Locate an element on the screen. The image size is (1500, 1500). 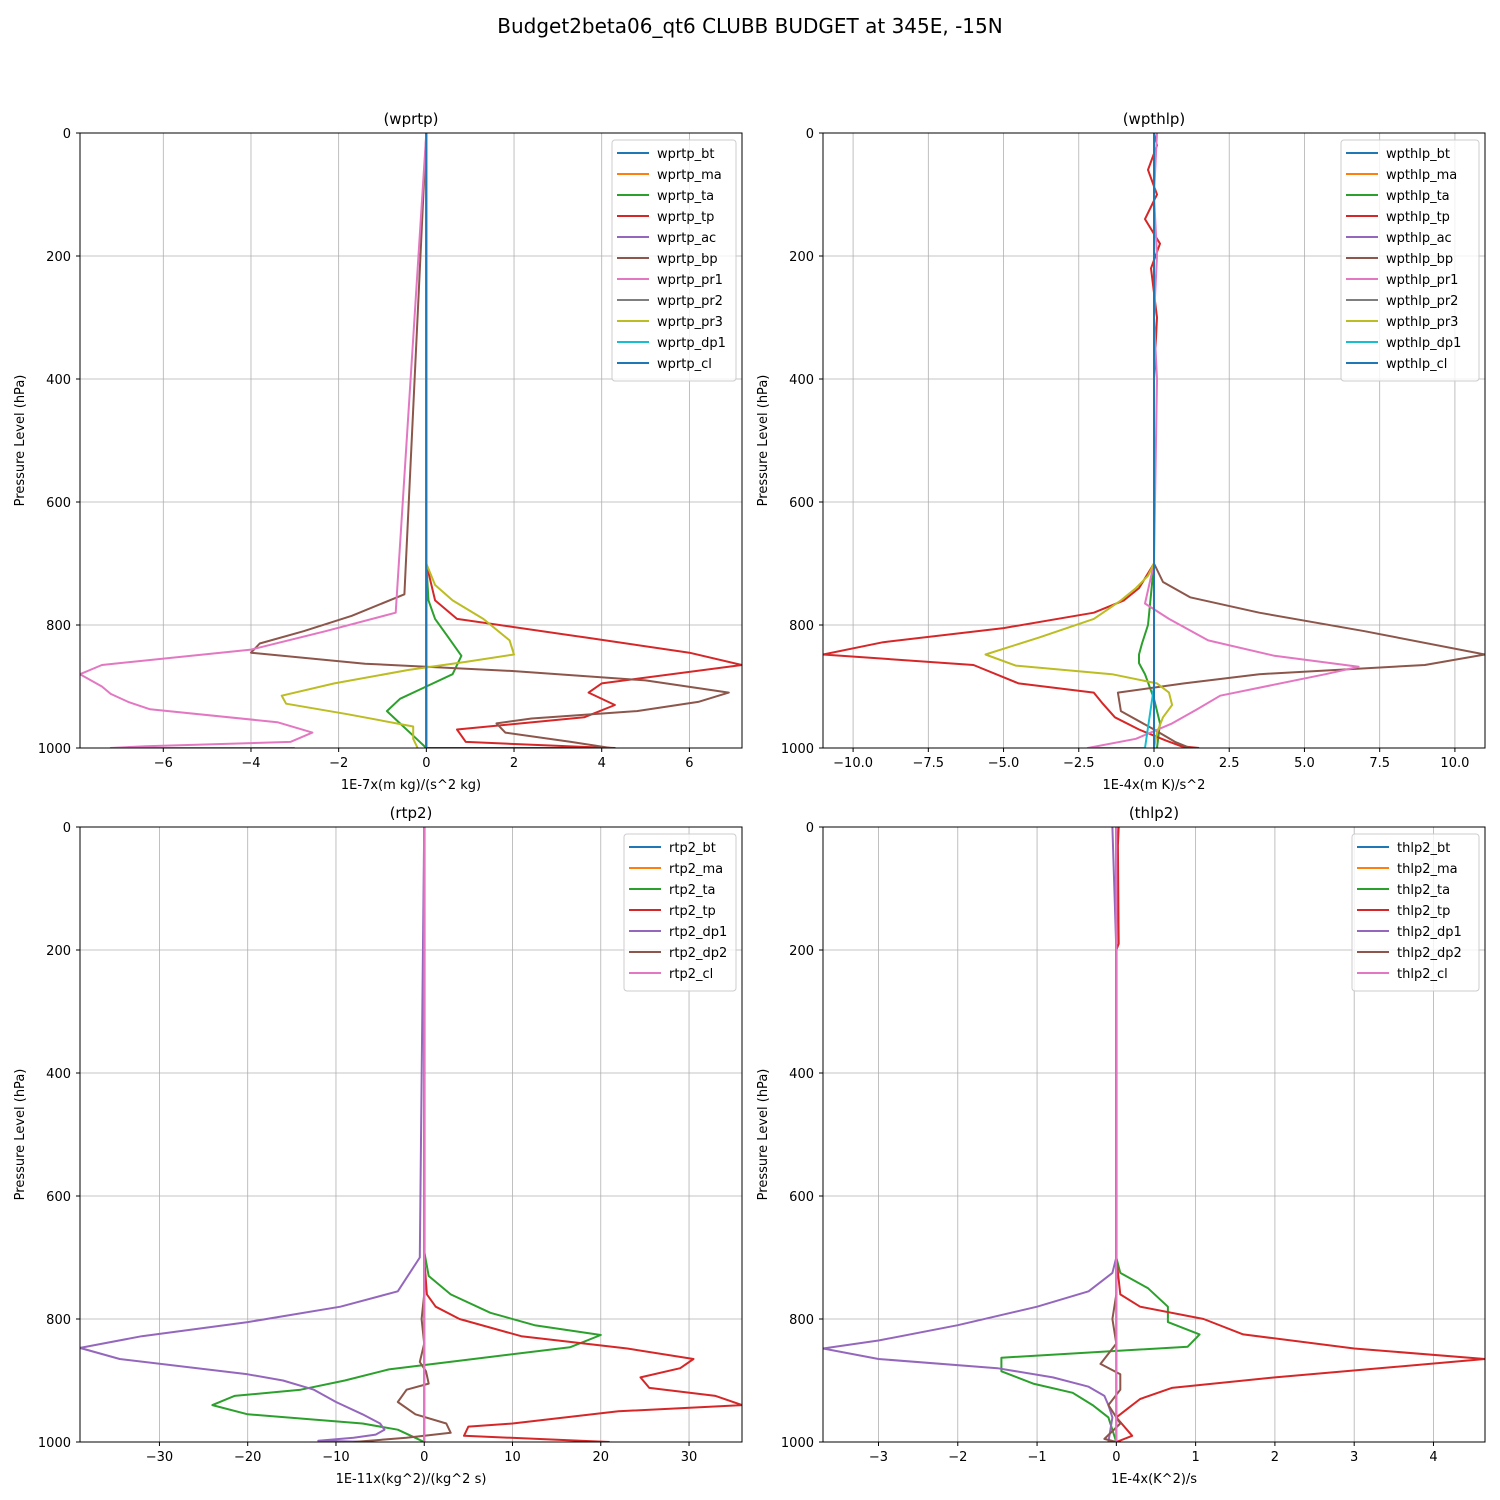
series-line-thlp2_dp2 is located at coordinates (1110, 1134).